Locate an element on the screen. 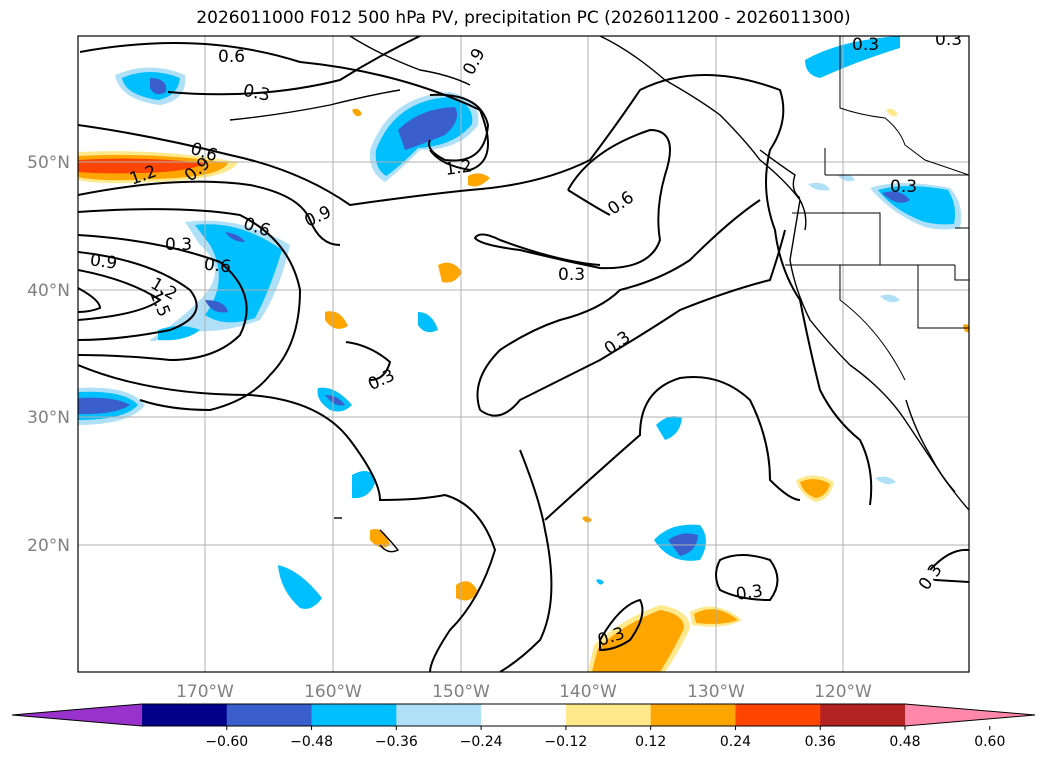 The height and width of the screenshot is (765, 1047). colorbar-tick-label: 0.24 is located at coordinates (735, 742).